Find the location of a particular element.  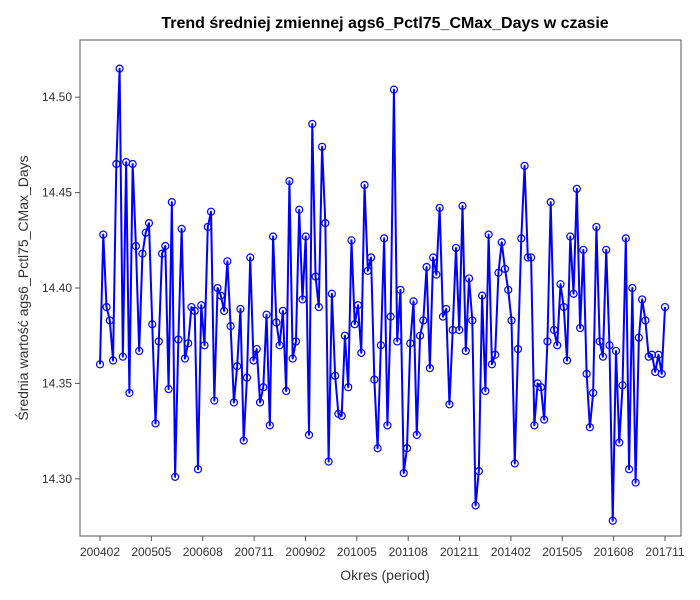

x-tick-label: 201211 is located at coordinates (459, 552).